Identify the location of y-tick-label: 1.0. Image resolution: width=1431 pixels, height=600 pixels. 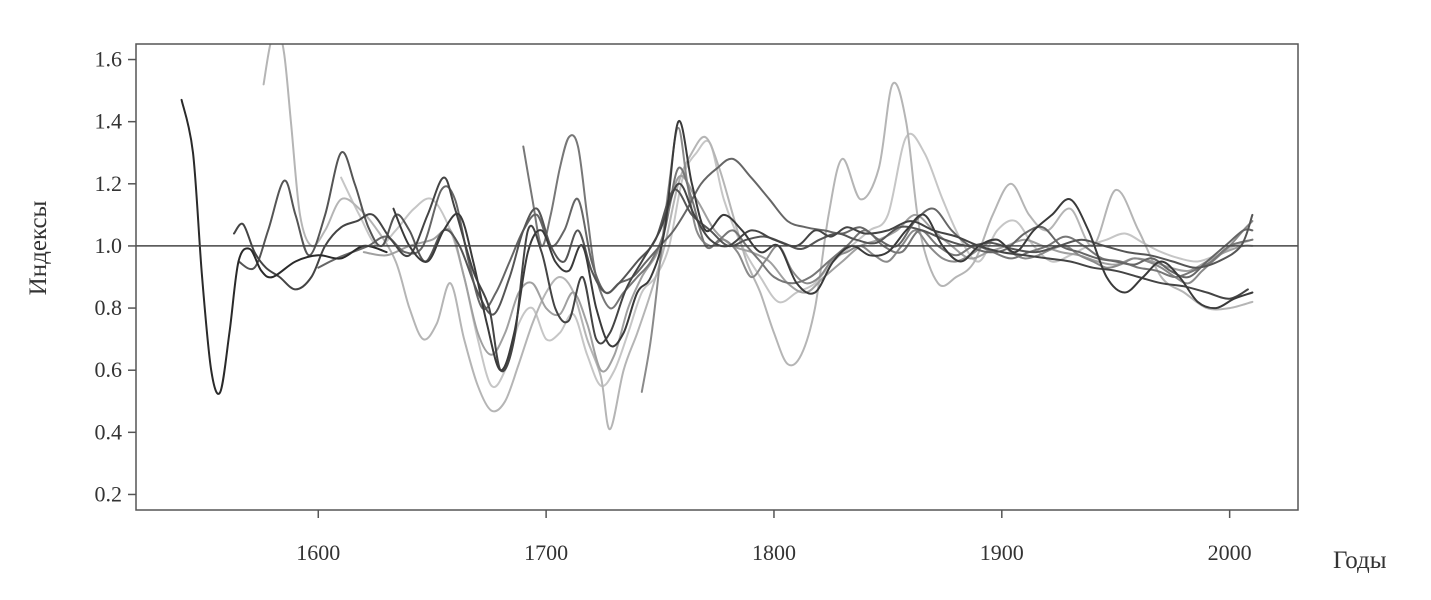
(109, 245).